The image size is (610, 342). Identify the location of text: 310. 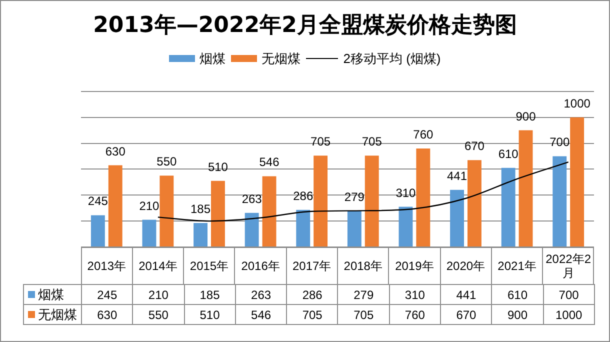
(415, 294).